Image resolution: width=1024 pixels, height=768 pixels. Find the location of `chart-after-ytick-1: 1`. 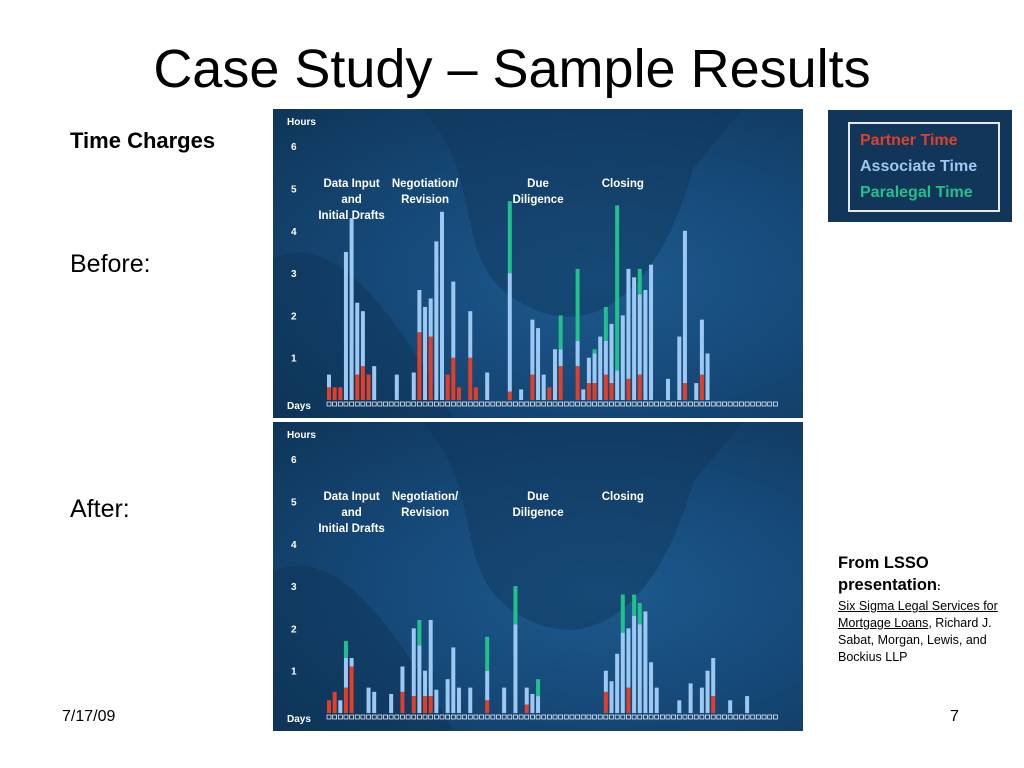

chart-after-ytick-1: 1 is located at coordinates (294, 672).